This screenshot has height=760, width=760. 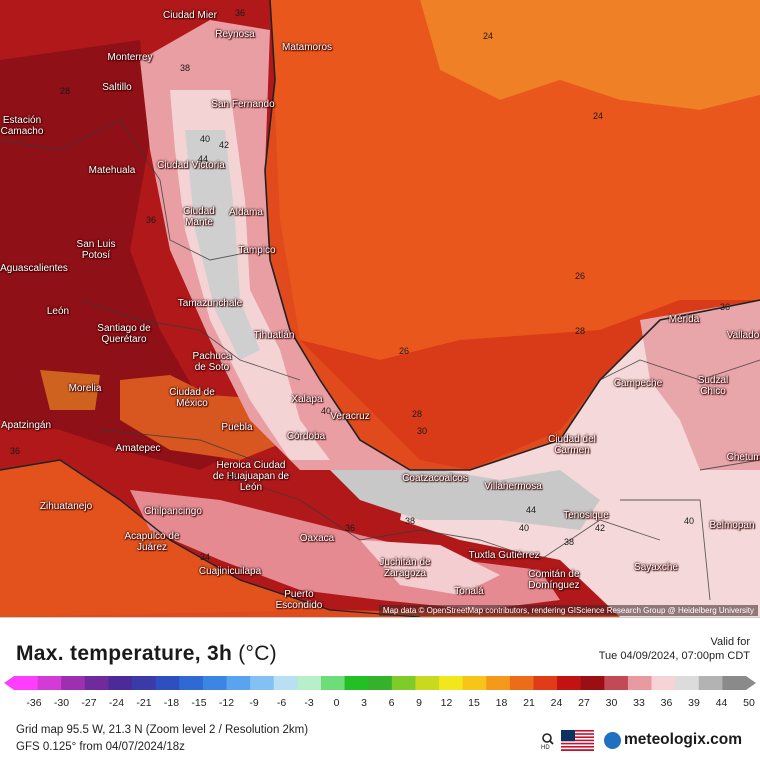 I want to click on us-flag-icon, so click(x=577, y=740).